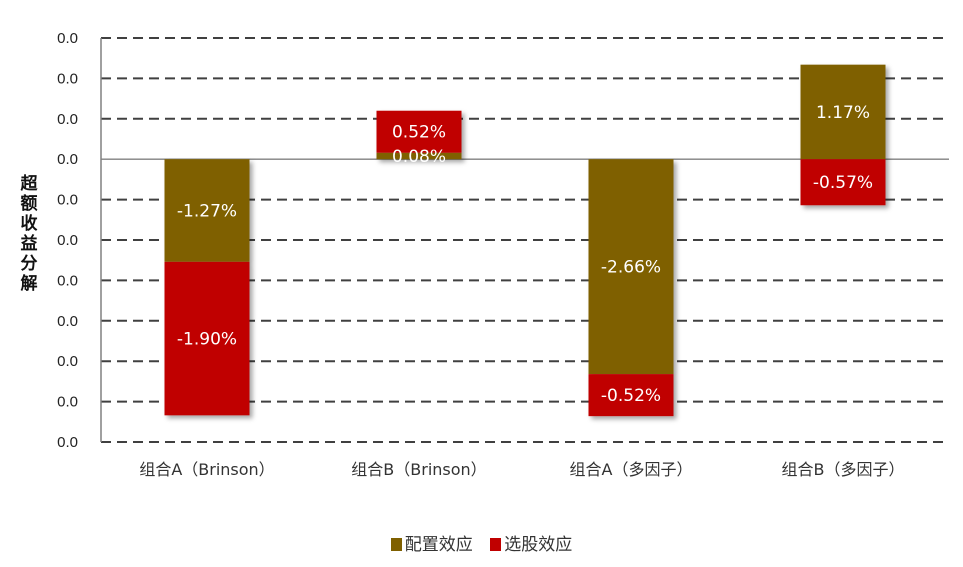 The height and width of the screenshot is (567, 963). I want to click on legend-swatch-selection, so click(496, 544).